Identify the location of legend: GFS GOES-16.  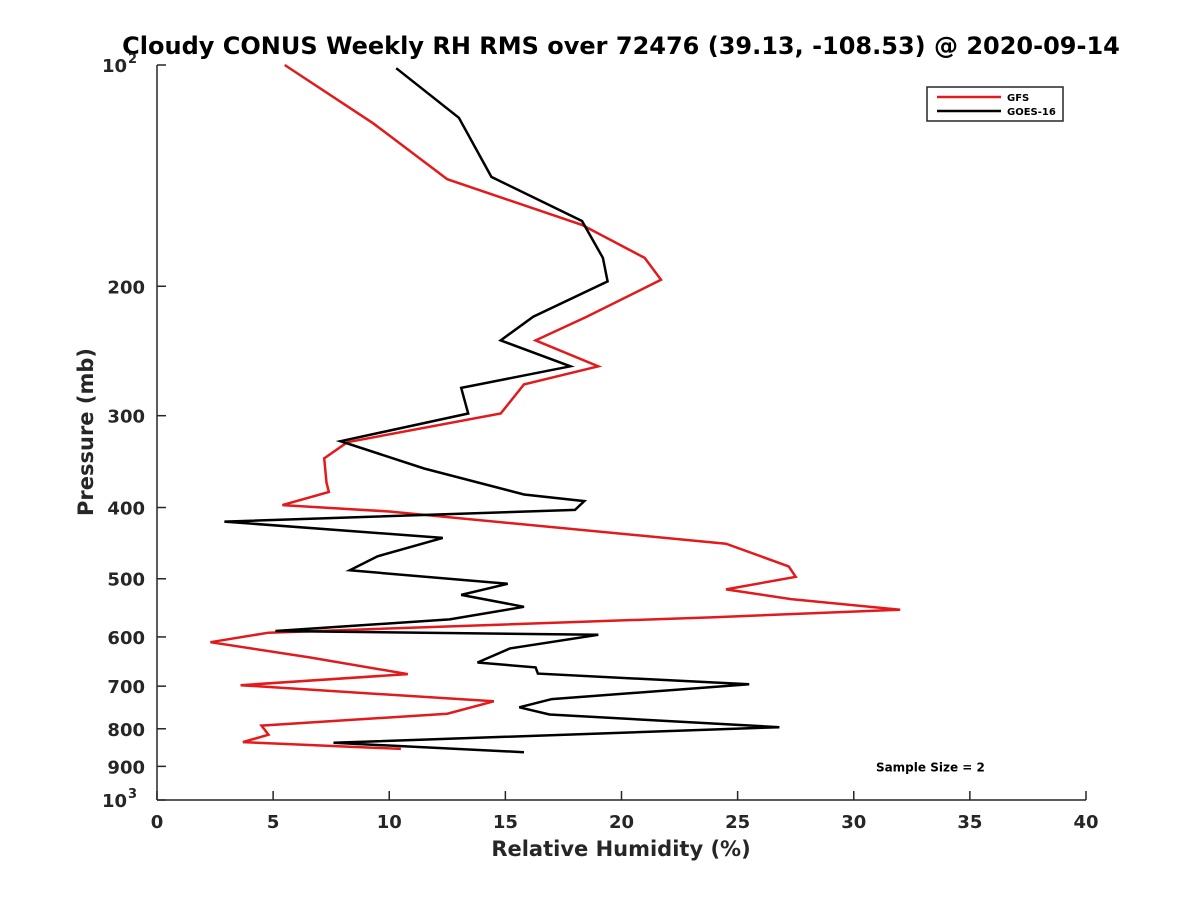
(995, 104).